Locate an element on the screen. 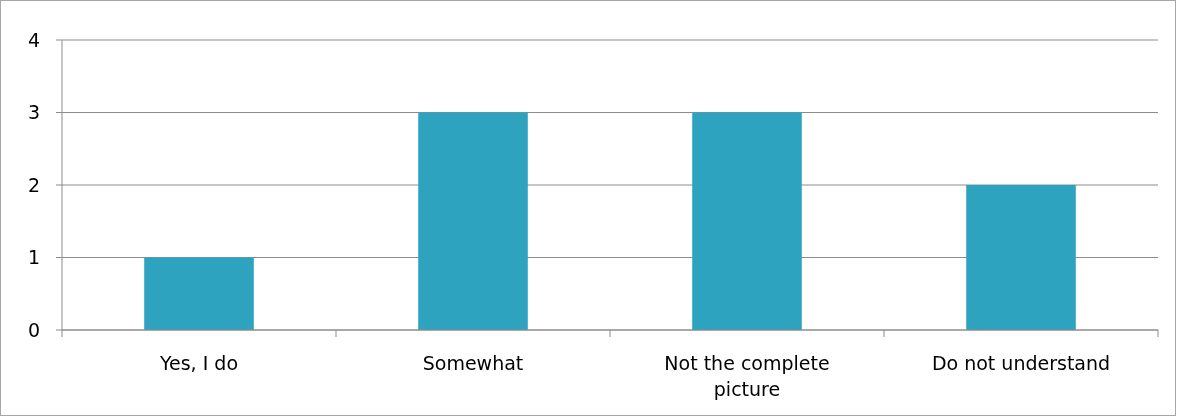 This screenshot has width=1178, height=418. x-tick-label: Do not understand is located at coordinates (1021, 363).